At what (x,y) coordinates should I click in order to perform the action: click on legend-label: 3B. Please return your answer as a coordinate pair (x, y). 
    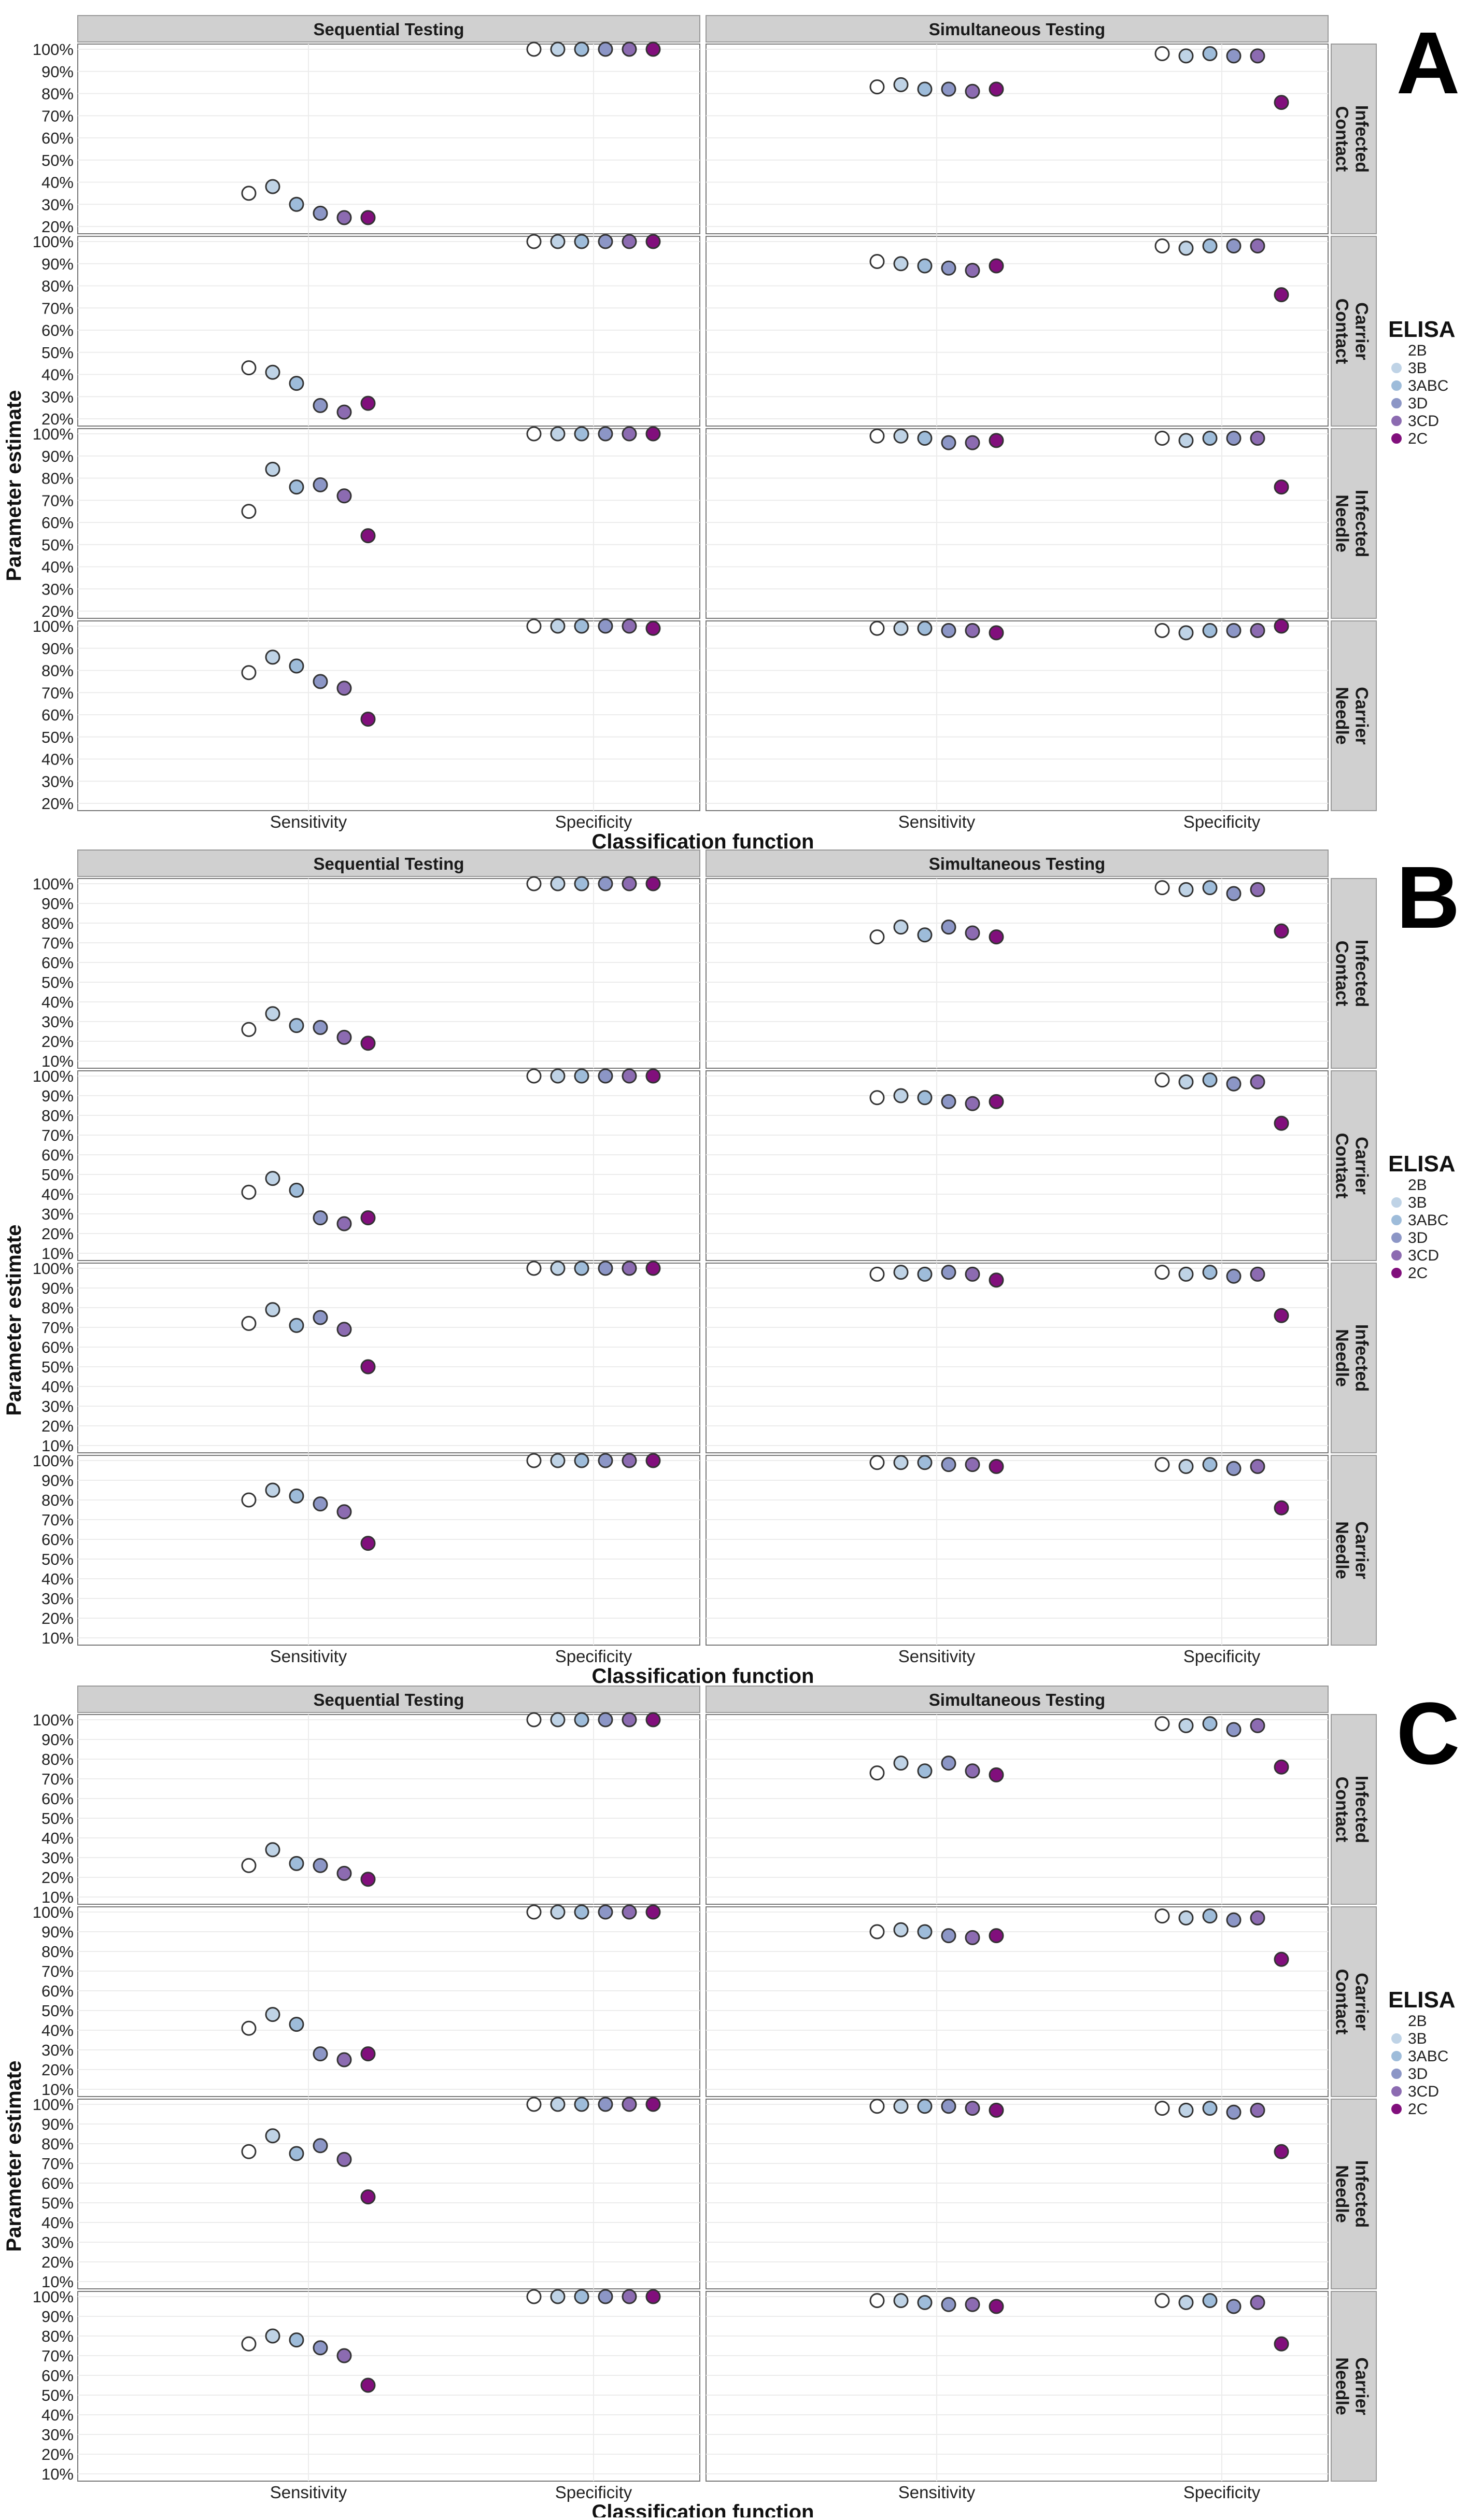
    Looking at the image, I should click on (1417, 2038).